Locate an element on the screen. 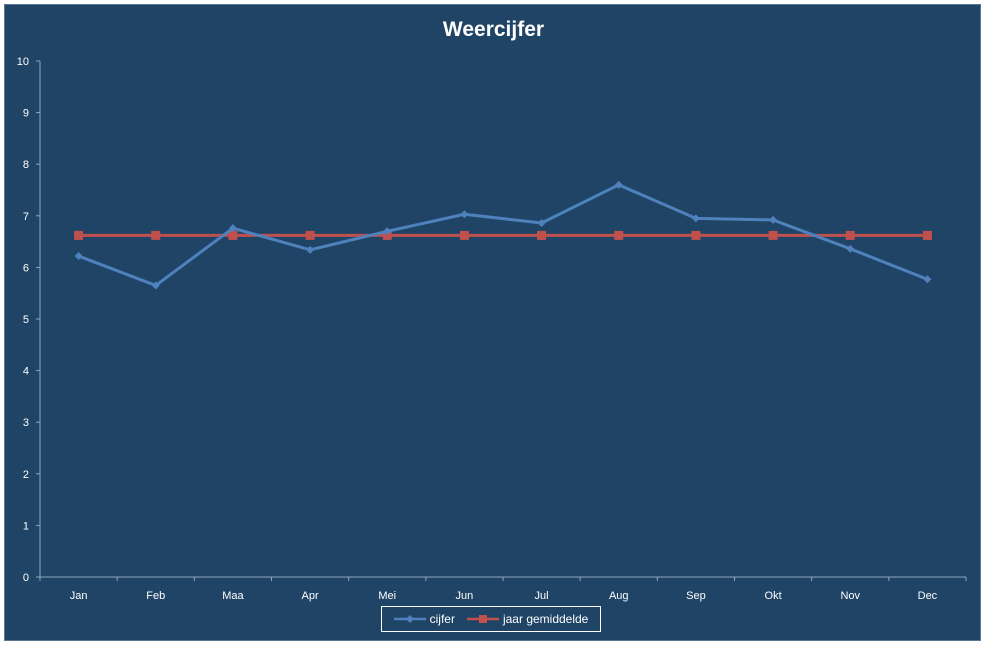 Image resolution: width=987 pixels, height=648 pixels. x-tick-label: Feb is located at coordinates (155, 596).